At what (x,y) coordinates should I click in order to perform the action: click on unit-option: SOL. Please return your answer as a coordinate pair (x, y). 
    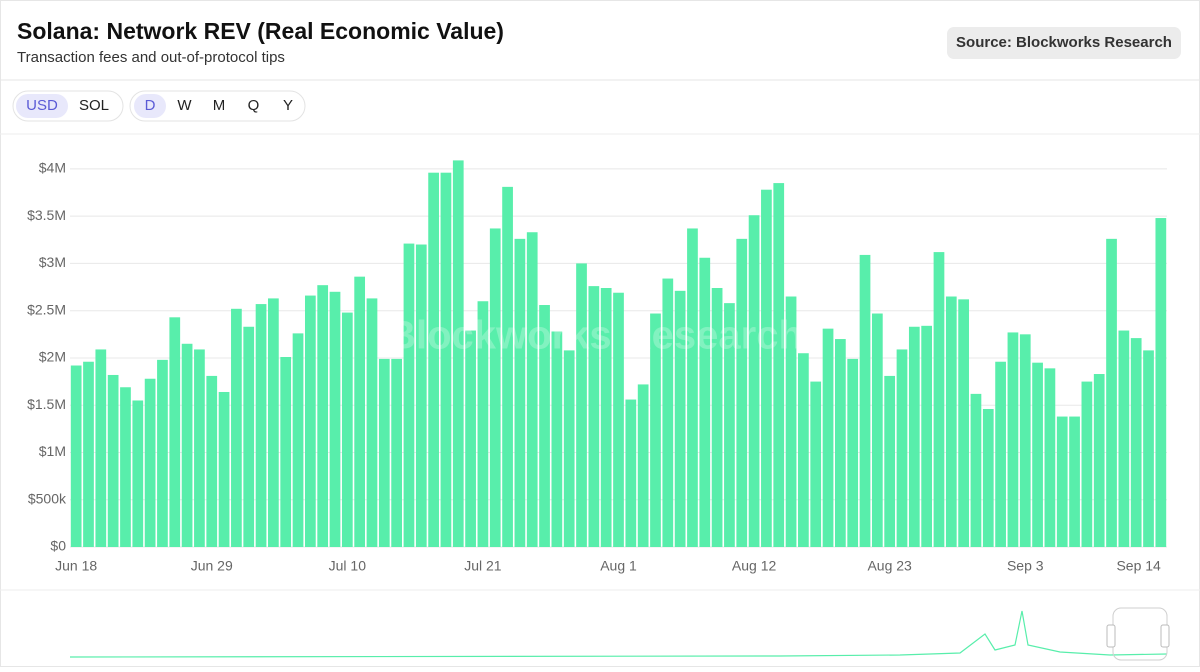
    Looking at the image, I should click on (94, 105).